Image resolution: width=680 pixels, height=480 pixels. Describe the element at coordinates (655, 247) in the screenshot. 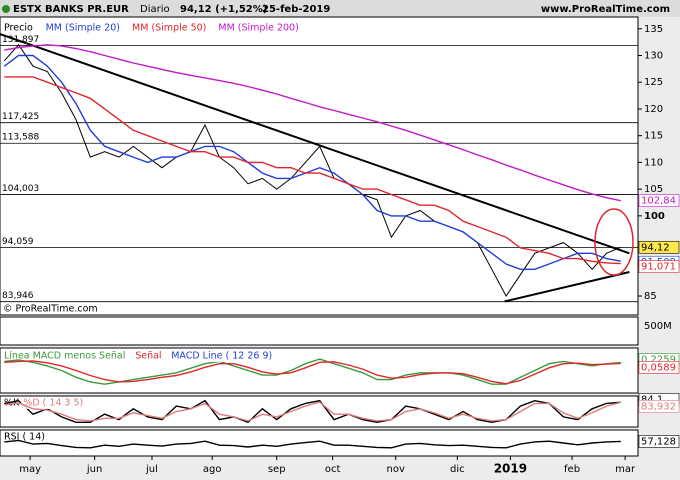

I see `last-label: 94,12` at that location.